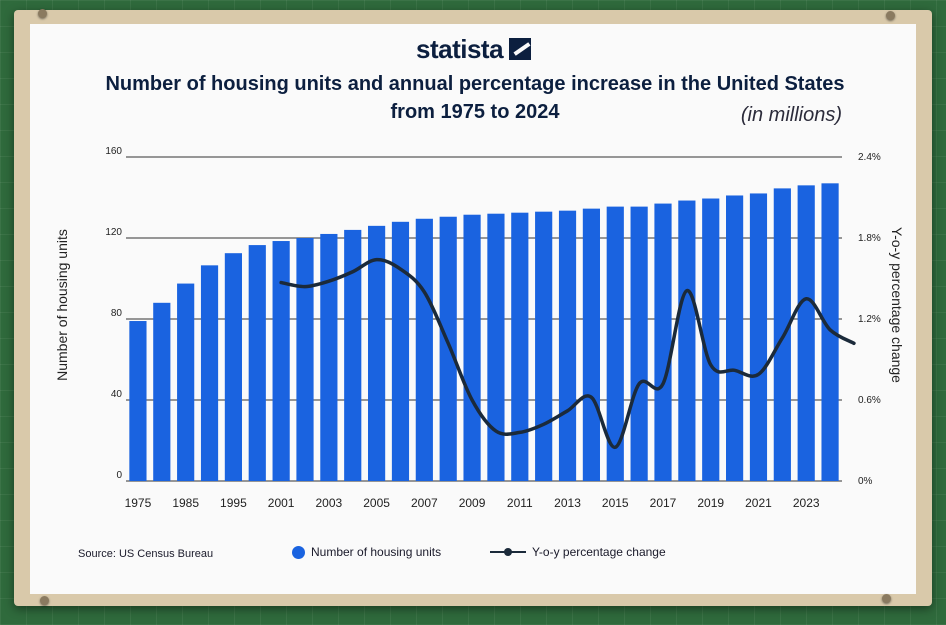 Image resolution: width=946 pixels, height=625 pixels. Describe the element at coordinates (791, 115) in the screenshot. I see `chart-subtitle: (in millions)` at that location.